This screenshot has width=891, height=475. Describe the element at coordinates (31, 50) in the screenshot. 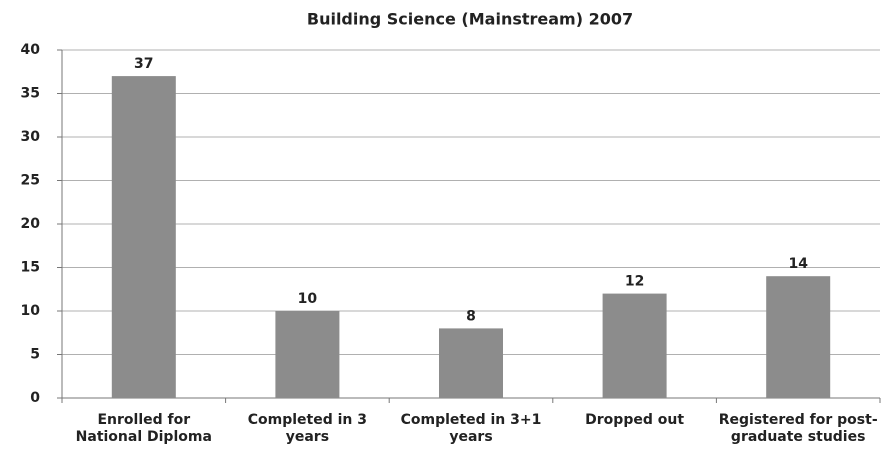

I see `y-tick-label: 40` at that location.